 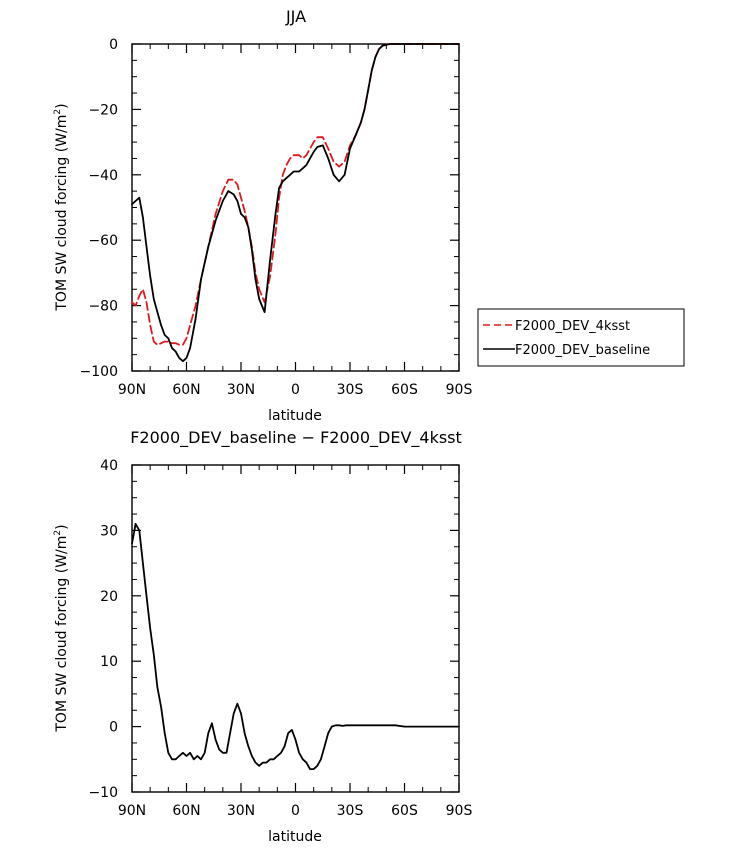 I want to click on bottom-x-tick-label: 30S, so click(x=350, y=811).